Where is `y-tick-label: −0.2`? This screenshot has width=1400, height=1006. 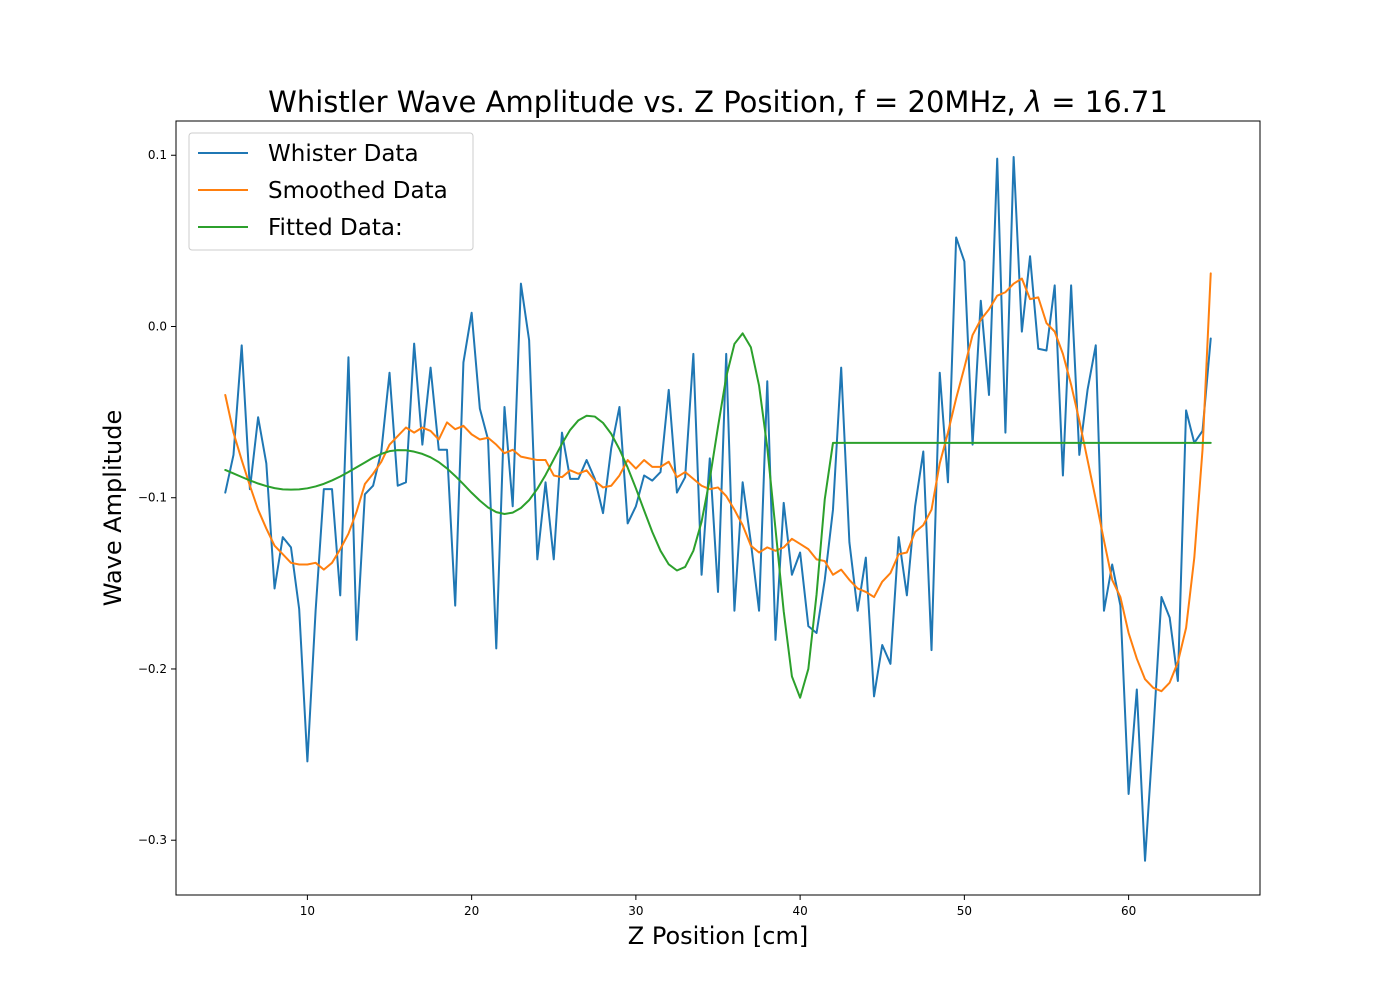
y-tick-label: −0.2 is located at coordinates (152, 669).